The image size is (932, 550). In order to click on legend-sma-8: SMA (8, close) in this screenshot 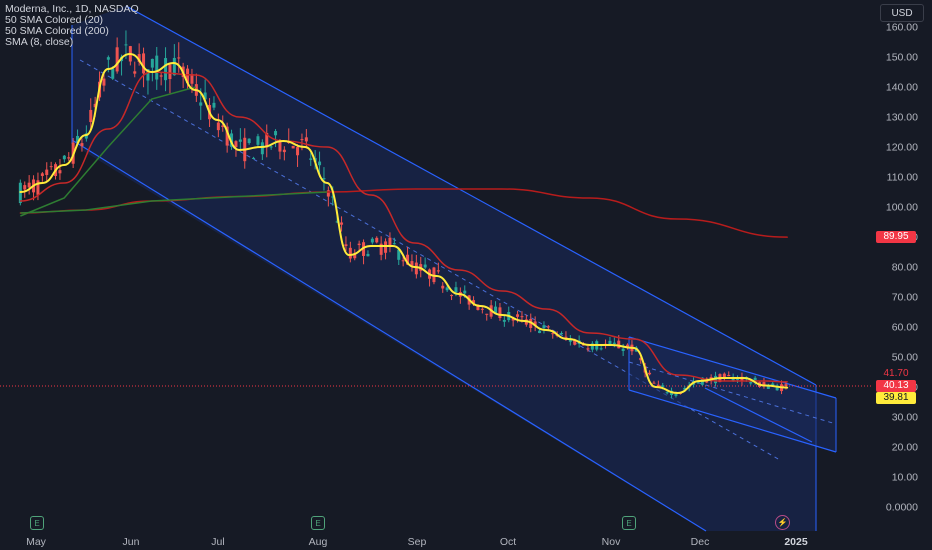, I will do `click(39, 42)`.